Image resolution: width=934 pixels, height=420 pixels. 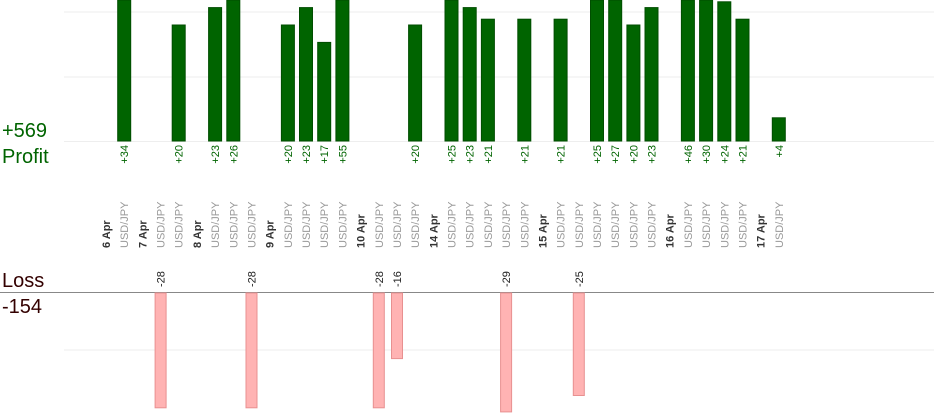 I want to click on loss-value-label: -16, so click(x=398, y=279).